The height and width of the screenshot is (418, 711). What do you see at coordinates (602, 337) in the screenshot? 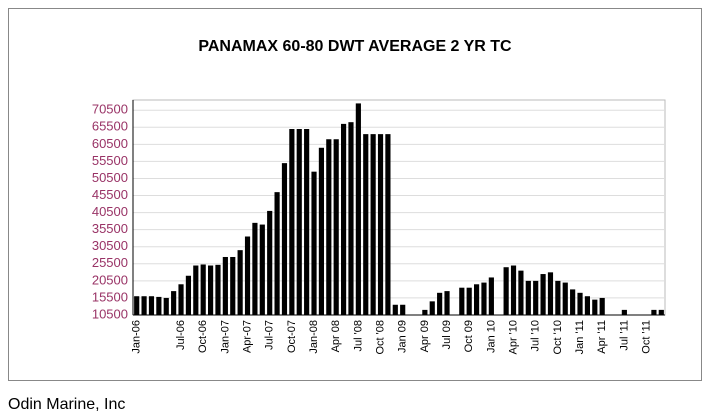
I see `x-tick-label: Apr '11` at bounding box center [602, 337].